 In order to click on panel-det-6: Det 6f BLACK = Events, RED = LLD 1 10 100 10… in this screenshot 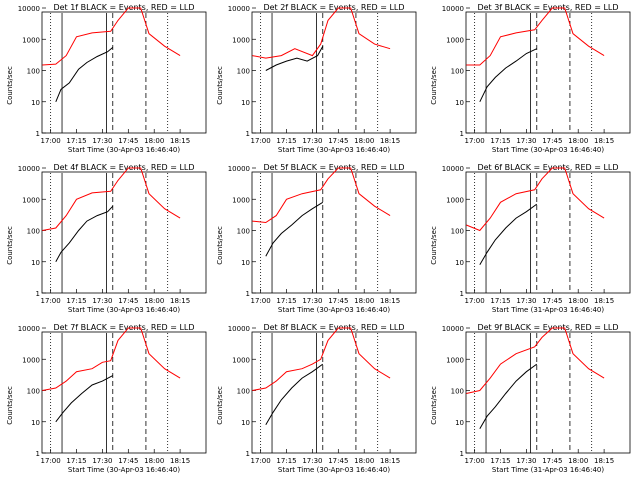, I will do `click(530, 238)`.